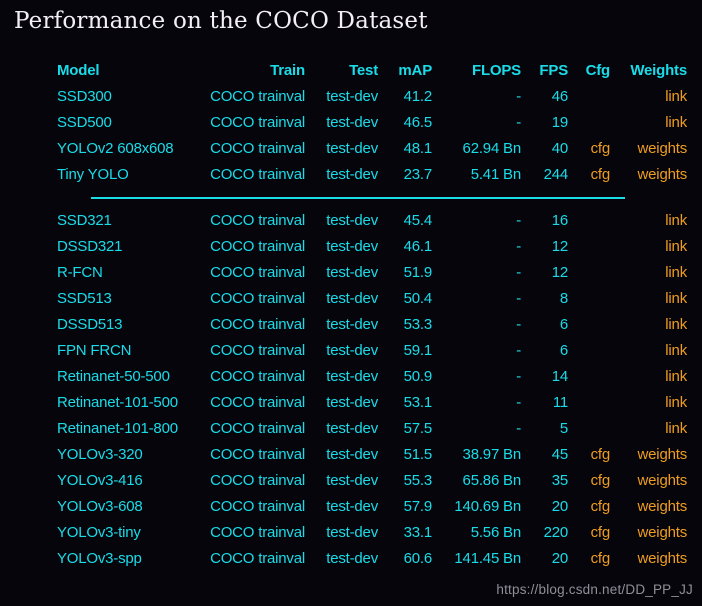 This screenshot has height=606, width=702. I want to click on map-cell: 57.5, so click(417, 428).